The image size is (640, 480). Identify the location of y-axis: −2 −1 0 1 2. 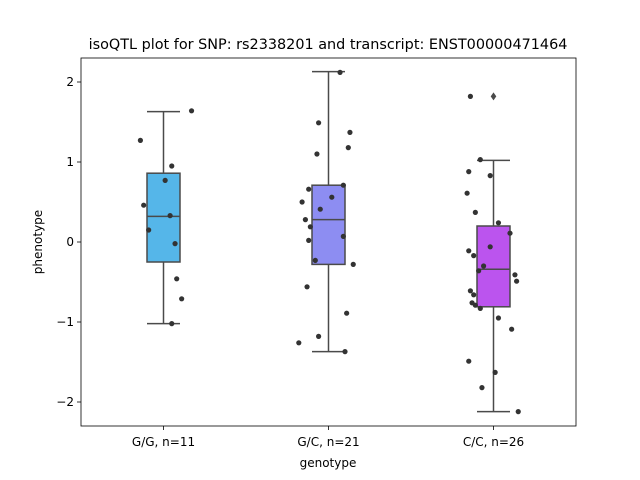
(68, 242).